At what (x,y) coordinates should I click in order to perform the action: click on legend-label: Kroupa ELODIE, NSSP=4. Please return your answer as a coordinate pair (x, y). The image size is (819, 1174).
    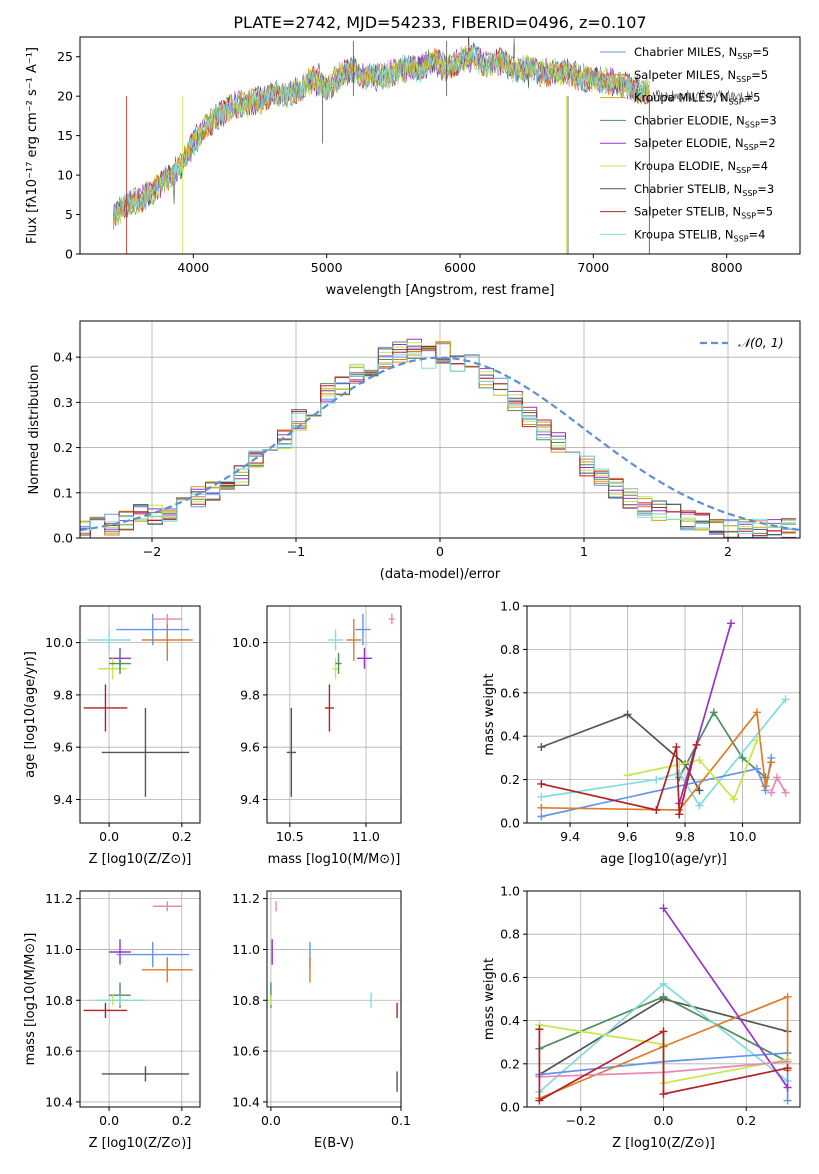
    Looking at the image, I should click on (701, 167).